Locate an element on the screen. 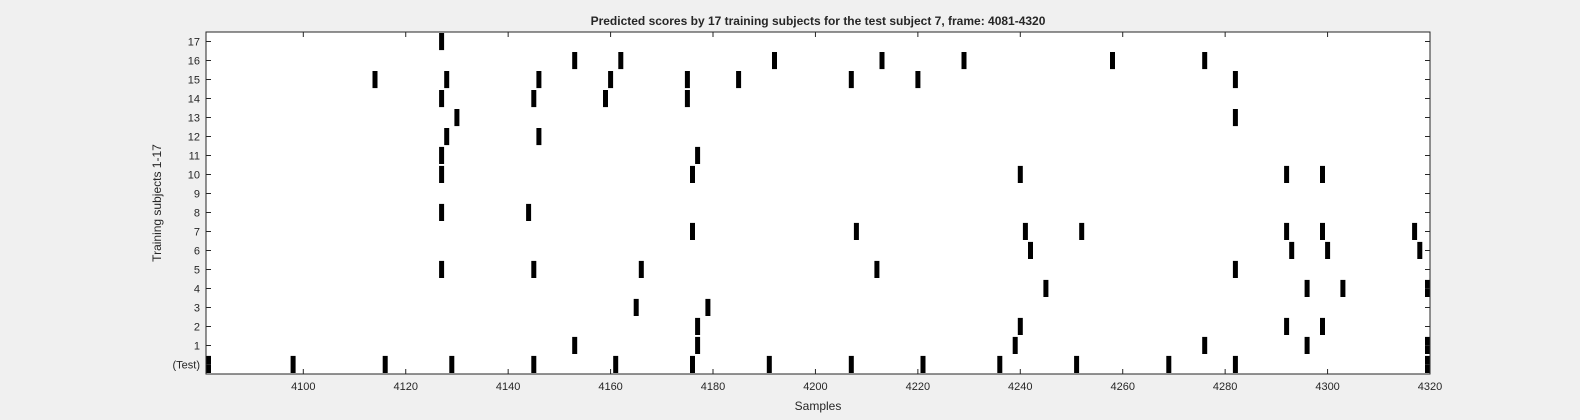 The width and height of the screenshot is (1580, 420). raster-mark-row0-x4098 is located at coordinates (293, 364).